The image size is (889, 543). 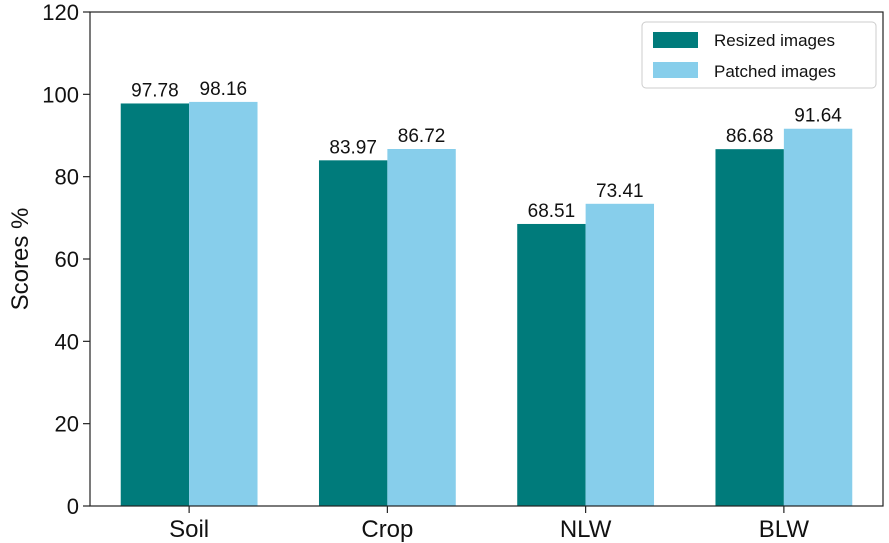 I want to click on legend-swatch-resized, so click(x=675, y=40).